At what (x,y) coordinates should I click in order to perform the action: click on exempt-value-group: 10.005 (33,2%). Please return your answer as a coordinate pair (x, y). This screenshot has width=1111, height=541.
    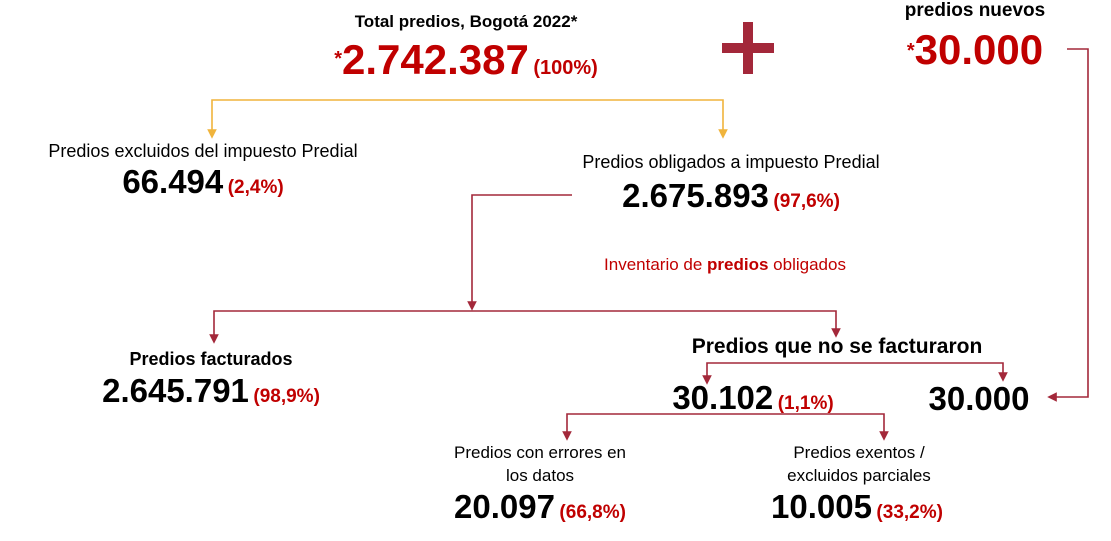
    Looking at the image, I should click on (857, 507).